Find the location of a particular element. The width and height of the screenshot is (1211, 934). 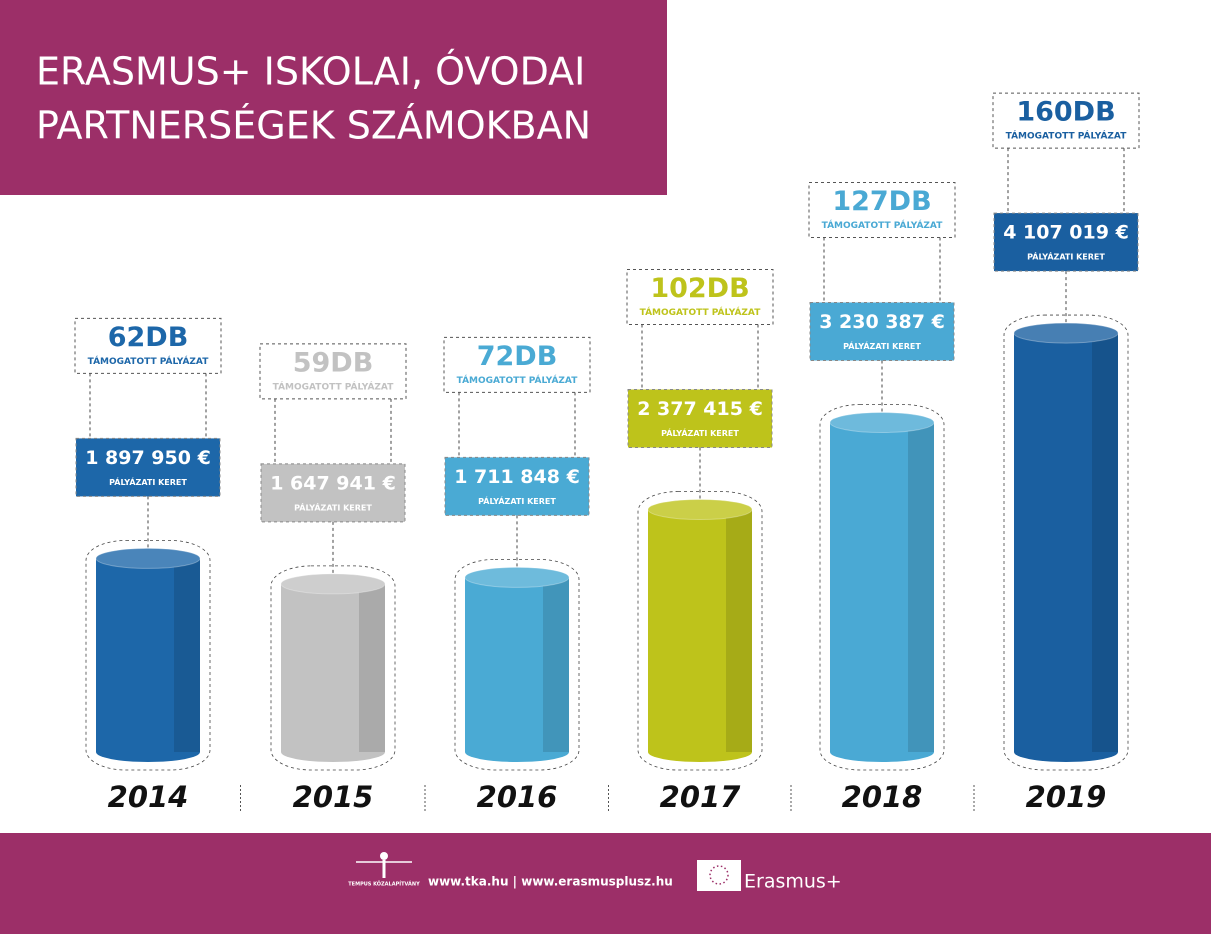

title-line: ERASMUS+ ISKOLAI, ÓVODAI is located at coordinates (310, 72).